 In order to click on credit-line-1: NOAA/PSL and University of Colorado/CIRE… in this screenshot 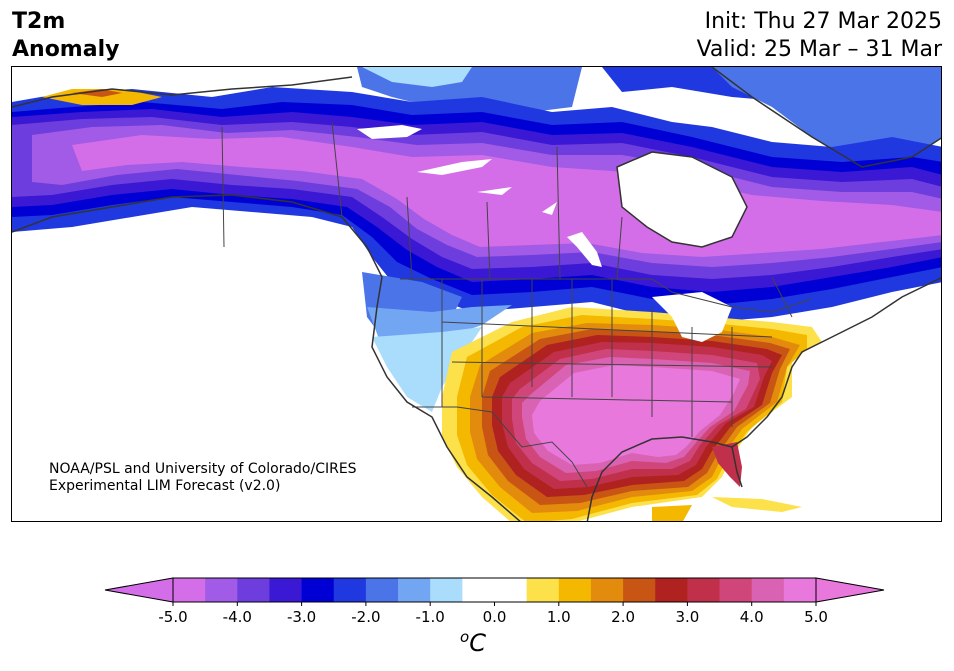, I will do `click(203, 469)`.